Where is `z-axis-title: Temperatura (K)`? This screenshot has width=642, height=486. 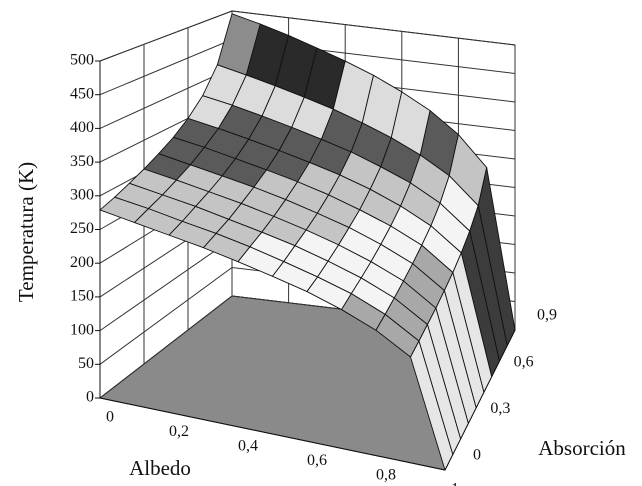
z-axis-title: Temperatura (K) is located at coordinates (26, 232).